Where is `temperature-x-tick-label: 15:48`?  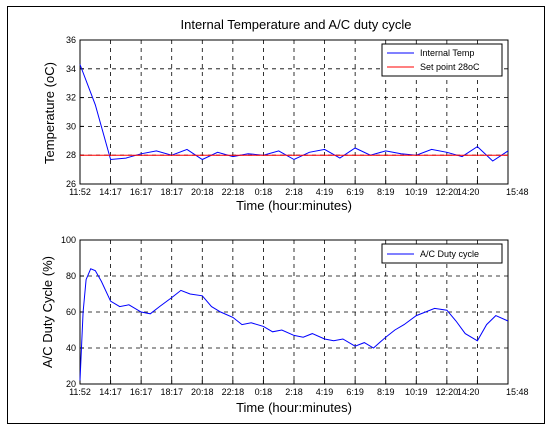 temperature-x-tick-label: 15:48 is located at coordinates (517, 192).